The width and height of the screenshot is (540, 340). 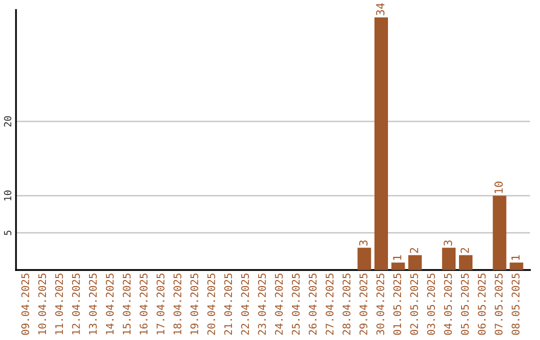 What do you see at coordinates (245, 304) in the screenshot?
I see `x-tick-label: 22.04.2025` at bounding box center [245, 304].